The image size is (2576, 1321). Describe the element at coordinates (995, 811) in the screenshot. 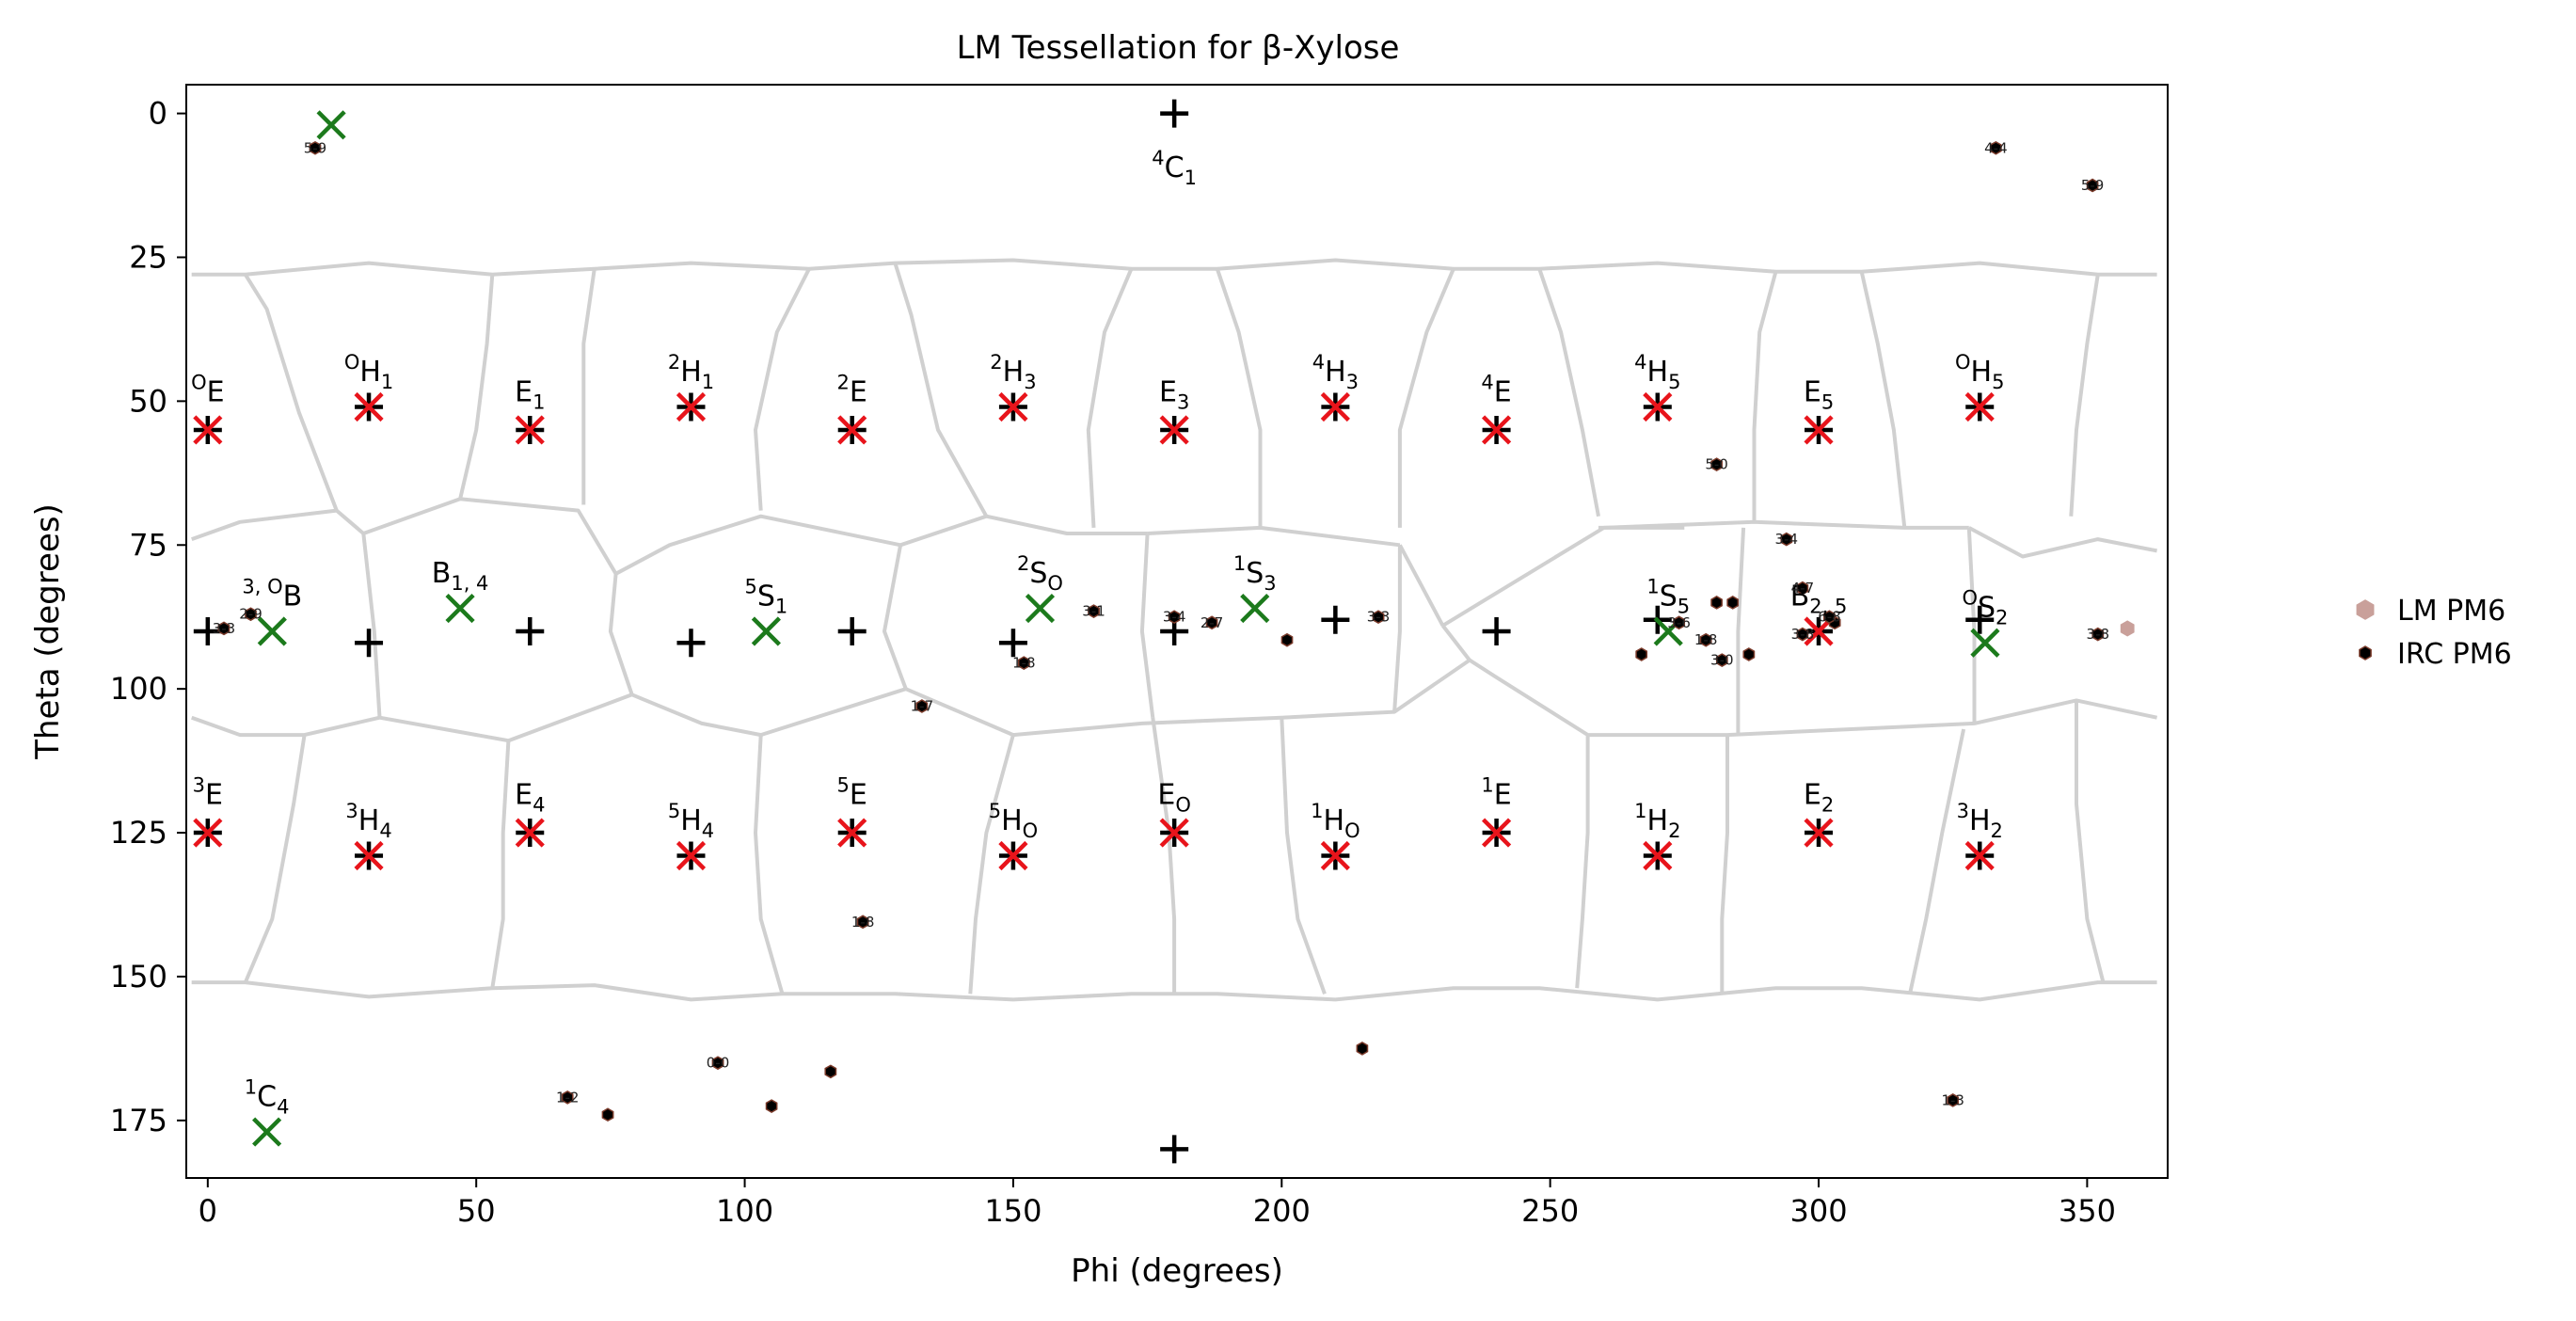

I see `pucker-label-17-sup: 5` at that location.